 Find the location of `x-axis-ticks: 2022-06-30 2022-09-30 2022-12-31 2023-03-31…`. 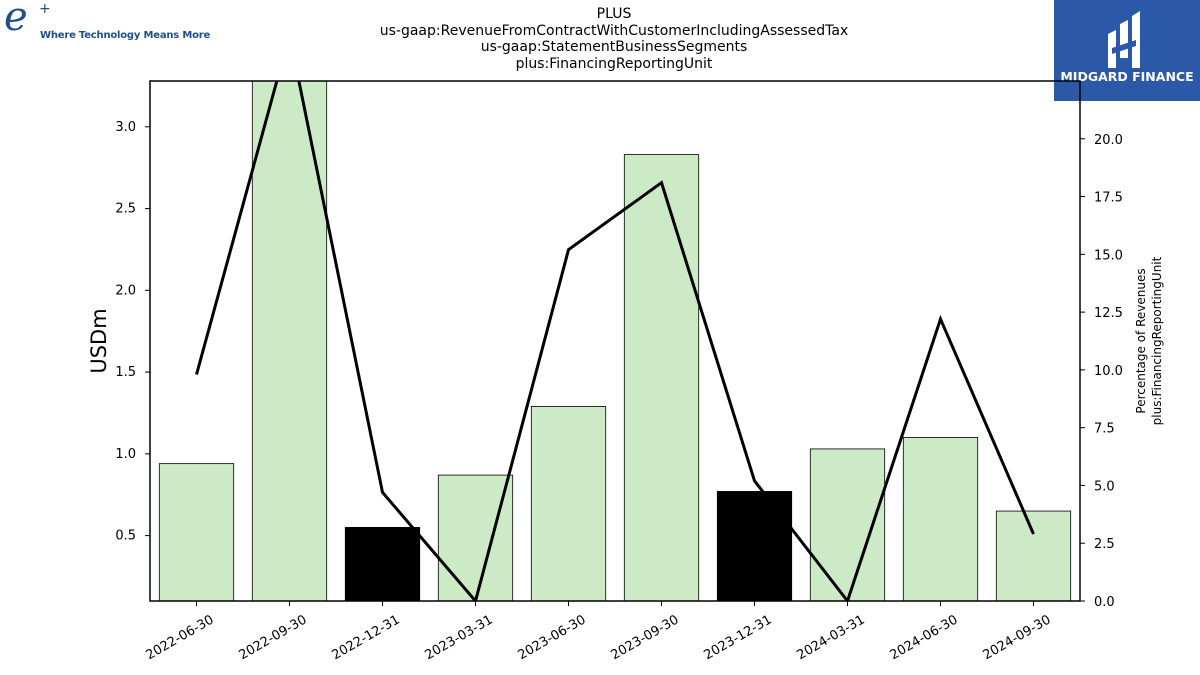

x-axis-ticks: 2022-06-30 2022-09-30 2022-12-31 2023-03-31… is located at coordinates (599, 632).